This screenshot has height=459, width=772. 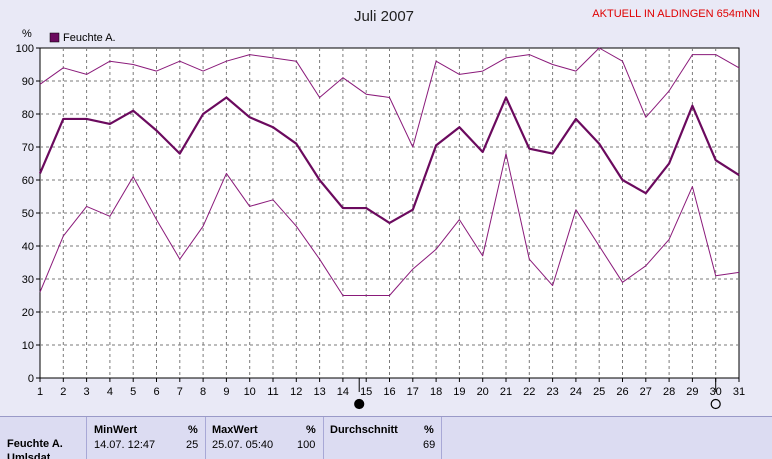 What do you see at coordinates (483, 392) in the screenshot?
I see `x-tick-label: 20` at bounding box center [483, 392].